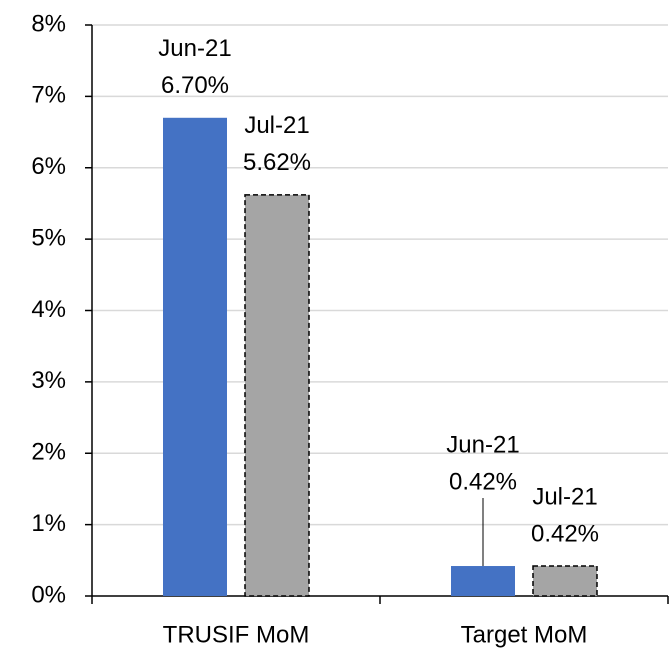 Image resolution: width=671 pixels, height=648 pixels. What do you see at coordinates (524, 634) in the screenshot?
I see `x-tick-label: Target MoM` at bounding box center [524, 634].